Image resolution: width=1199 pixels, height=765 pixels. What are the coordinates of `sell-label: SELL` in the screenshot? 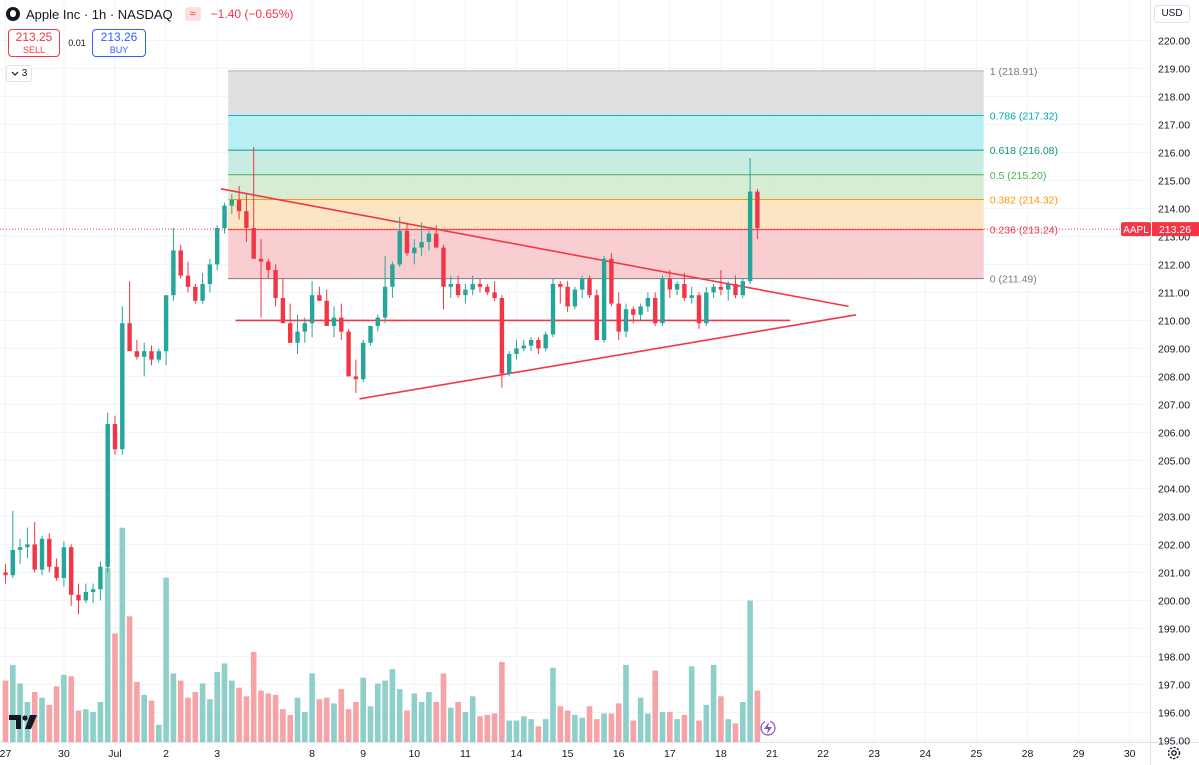 It's located at (34, 50).